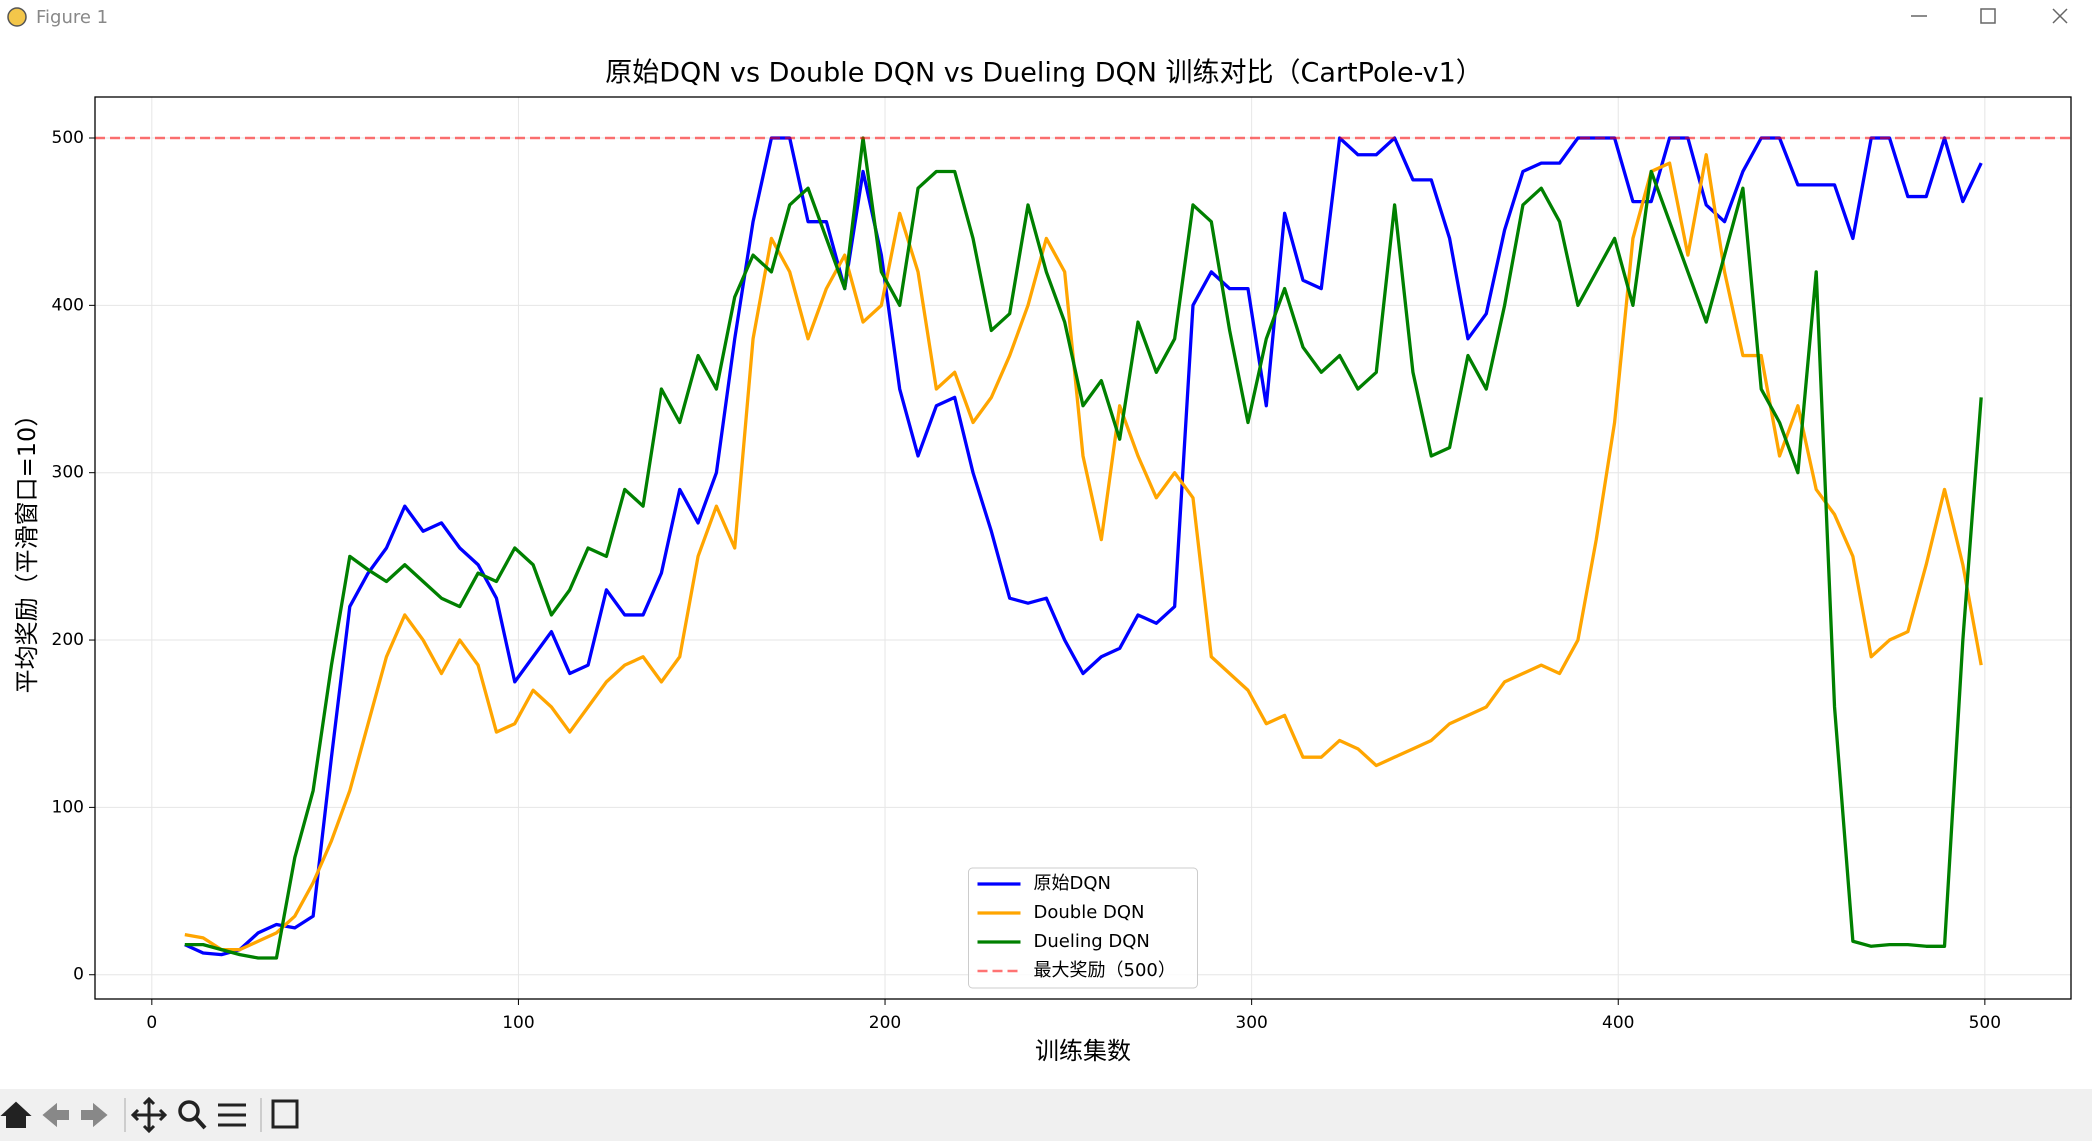 This screenshot has width=2092, height=1141. I want to click on toolbar, so click(1046, 1115).